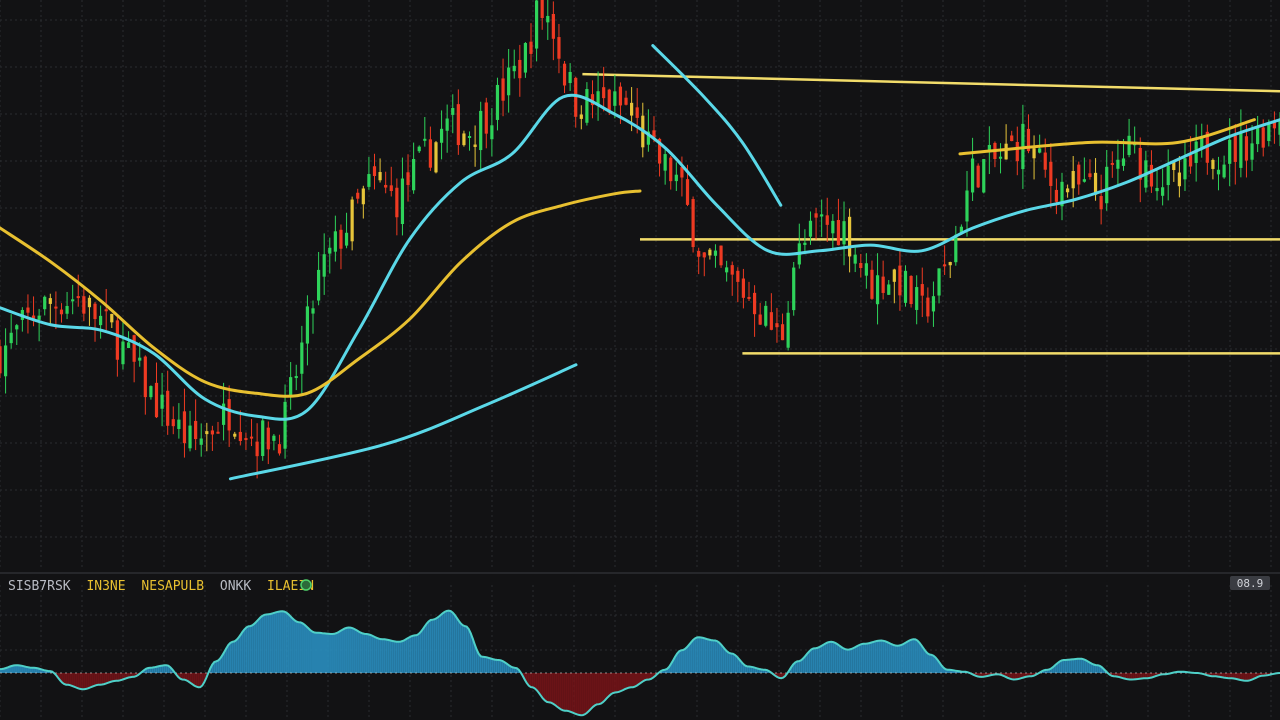 The height and width of the screenshot is (720, 1280). I want to click on corner-badge: 08.9, so click(1250, 583).